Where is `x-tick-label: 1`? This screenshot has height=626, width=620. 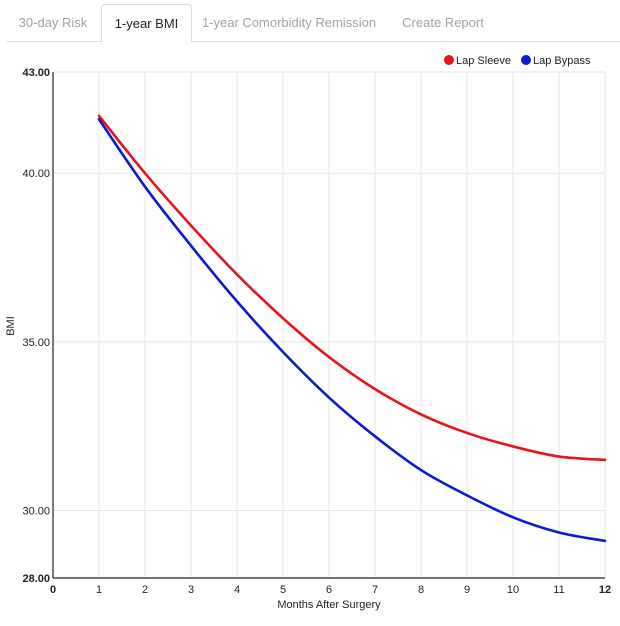 x-tick-label: 1 is located at coordinates (99, 590).